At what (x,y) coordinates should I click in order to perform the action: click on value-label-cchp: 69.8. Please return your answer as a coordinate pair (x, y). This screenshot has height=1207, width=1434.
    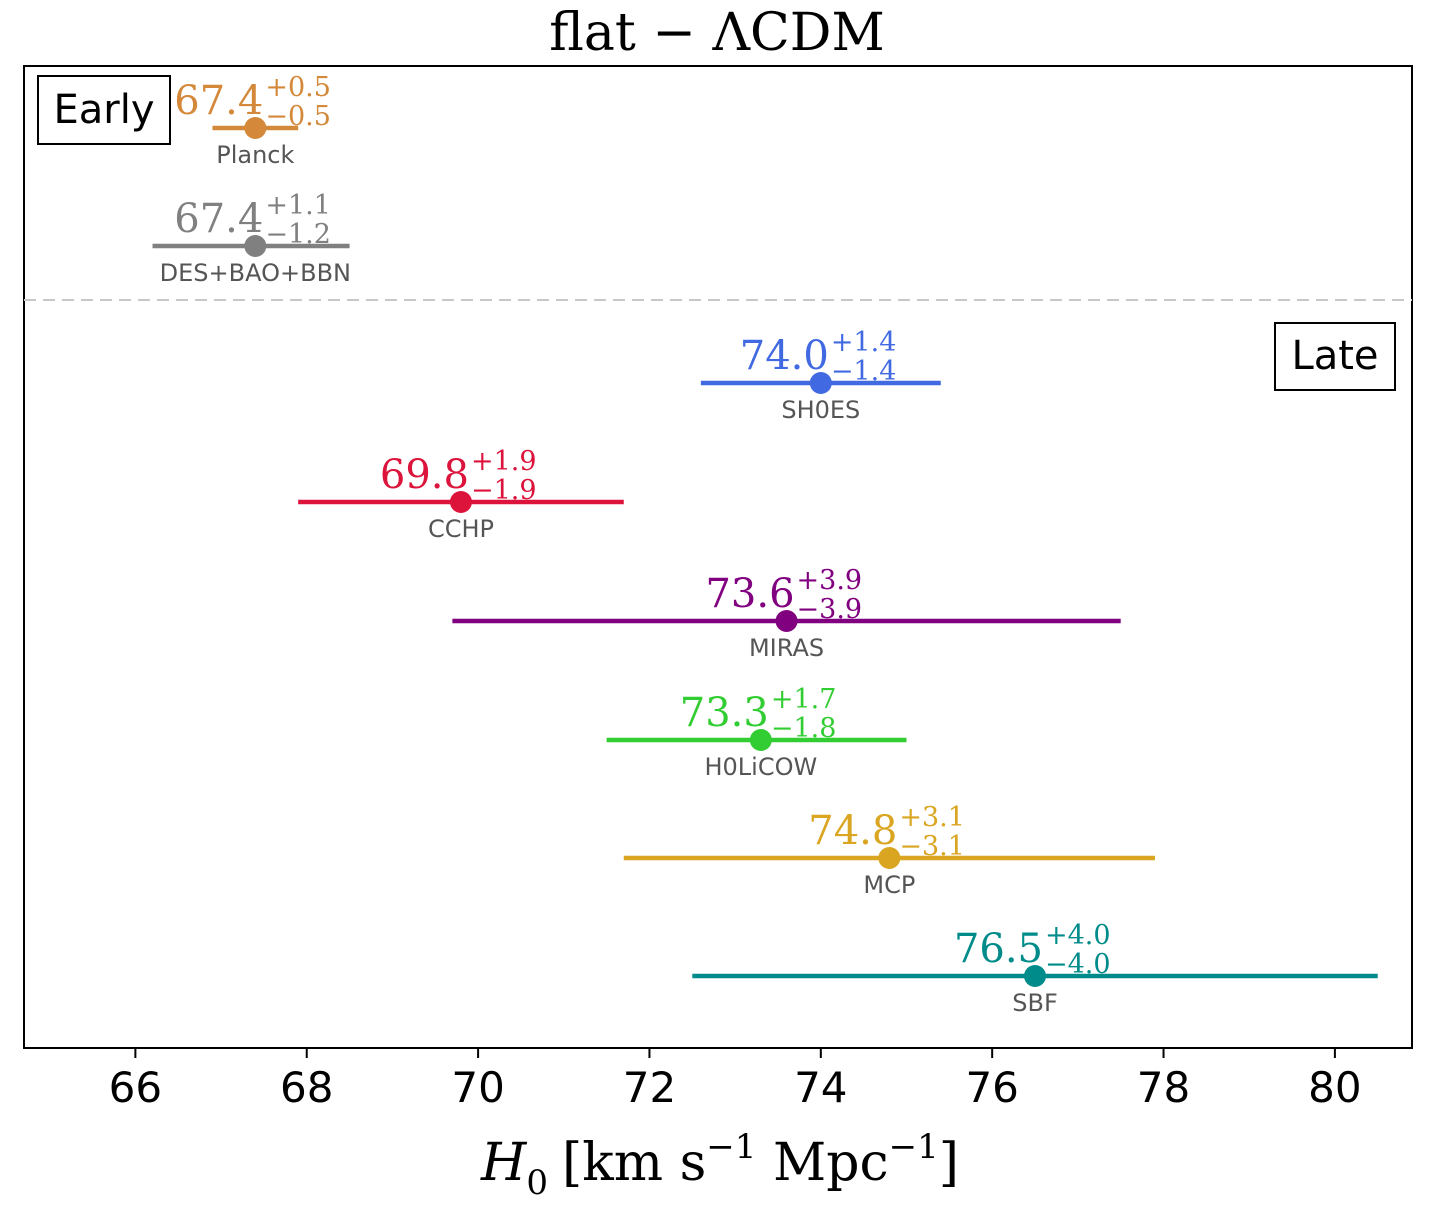
    Looking at the image, I should click on (424, 475).